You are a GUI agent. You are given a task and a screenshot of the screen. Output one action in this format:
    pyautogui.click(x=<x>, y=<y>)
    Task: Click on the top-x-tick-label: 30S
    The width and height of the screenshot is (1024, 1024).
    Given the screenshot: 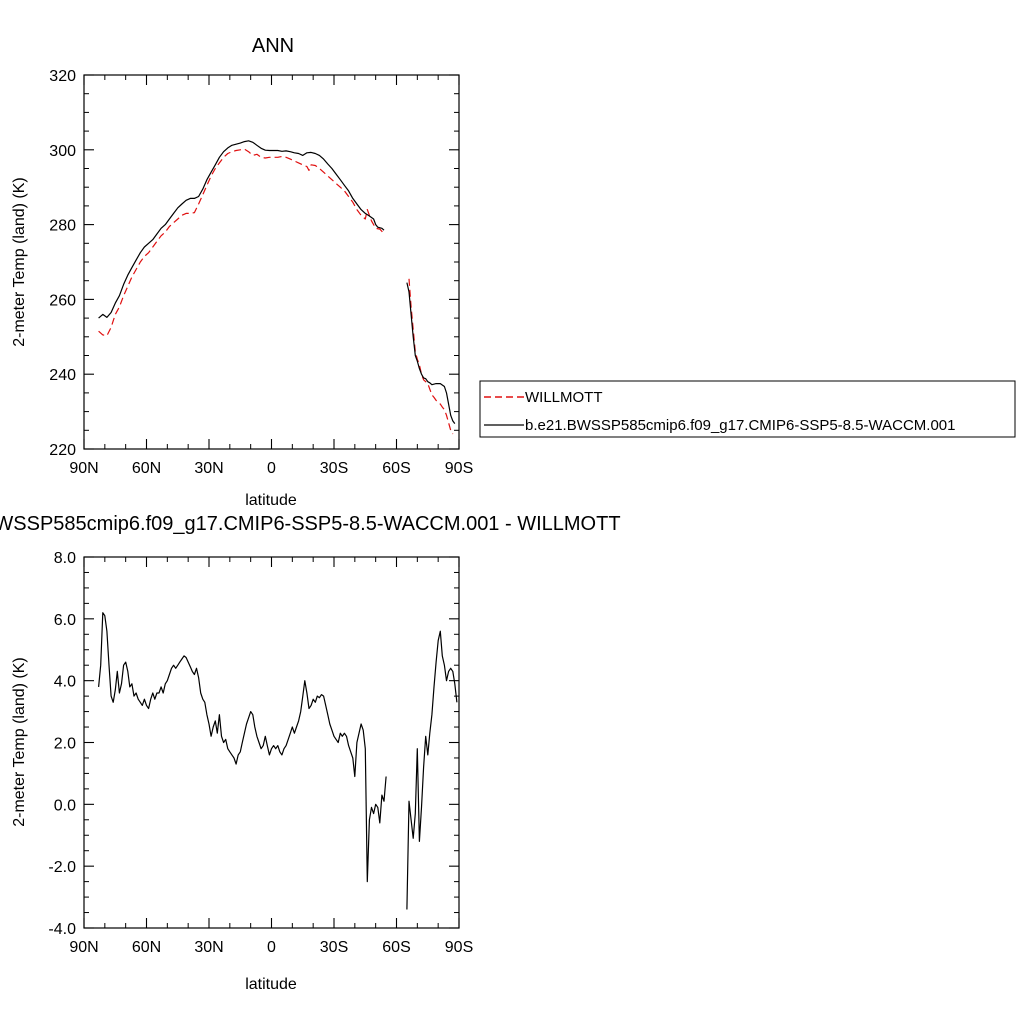 What is the action you would take?
    pyautogui.click(x=334, y=468)
    